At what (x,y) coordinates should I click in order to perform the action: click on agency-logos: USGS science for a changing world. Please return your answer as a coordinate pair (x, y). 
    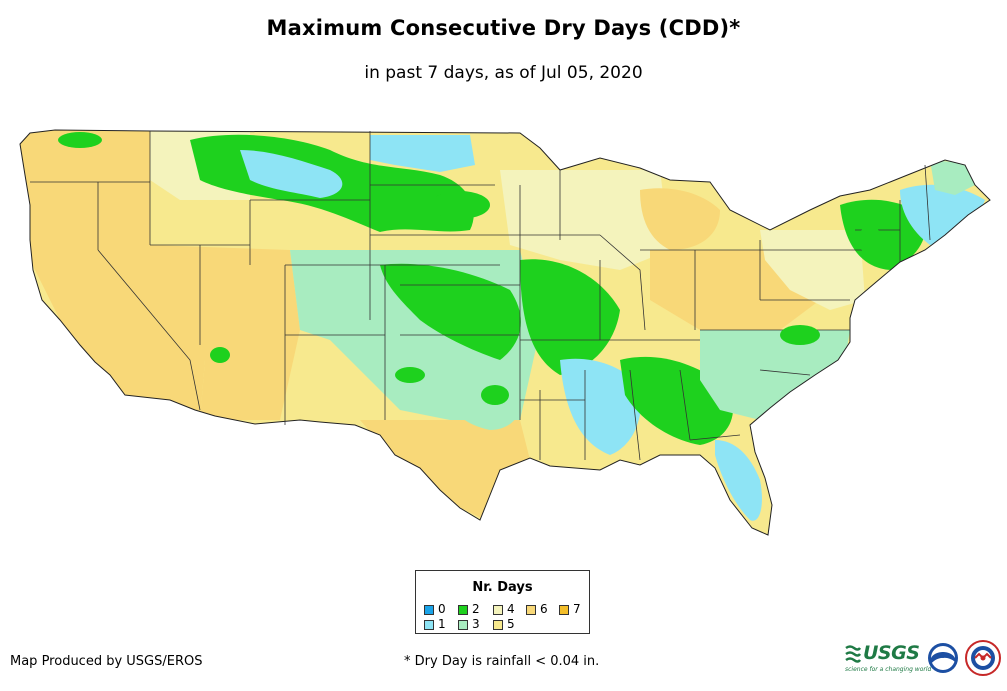
    Looking at the image, I should click on (925, 660).